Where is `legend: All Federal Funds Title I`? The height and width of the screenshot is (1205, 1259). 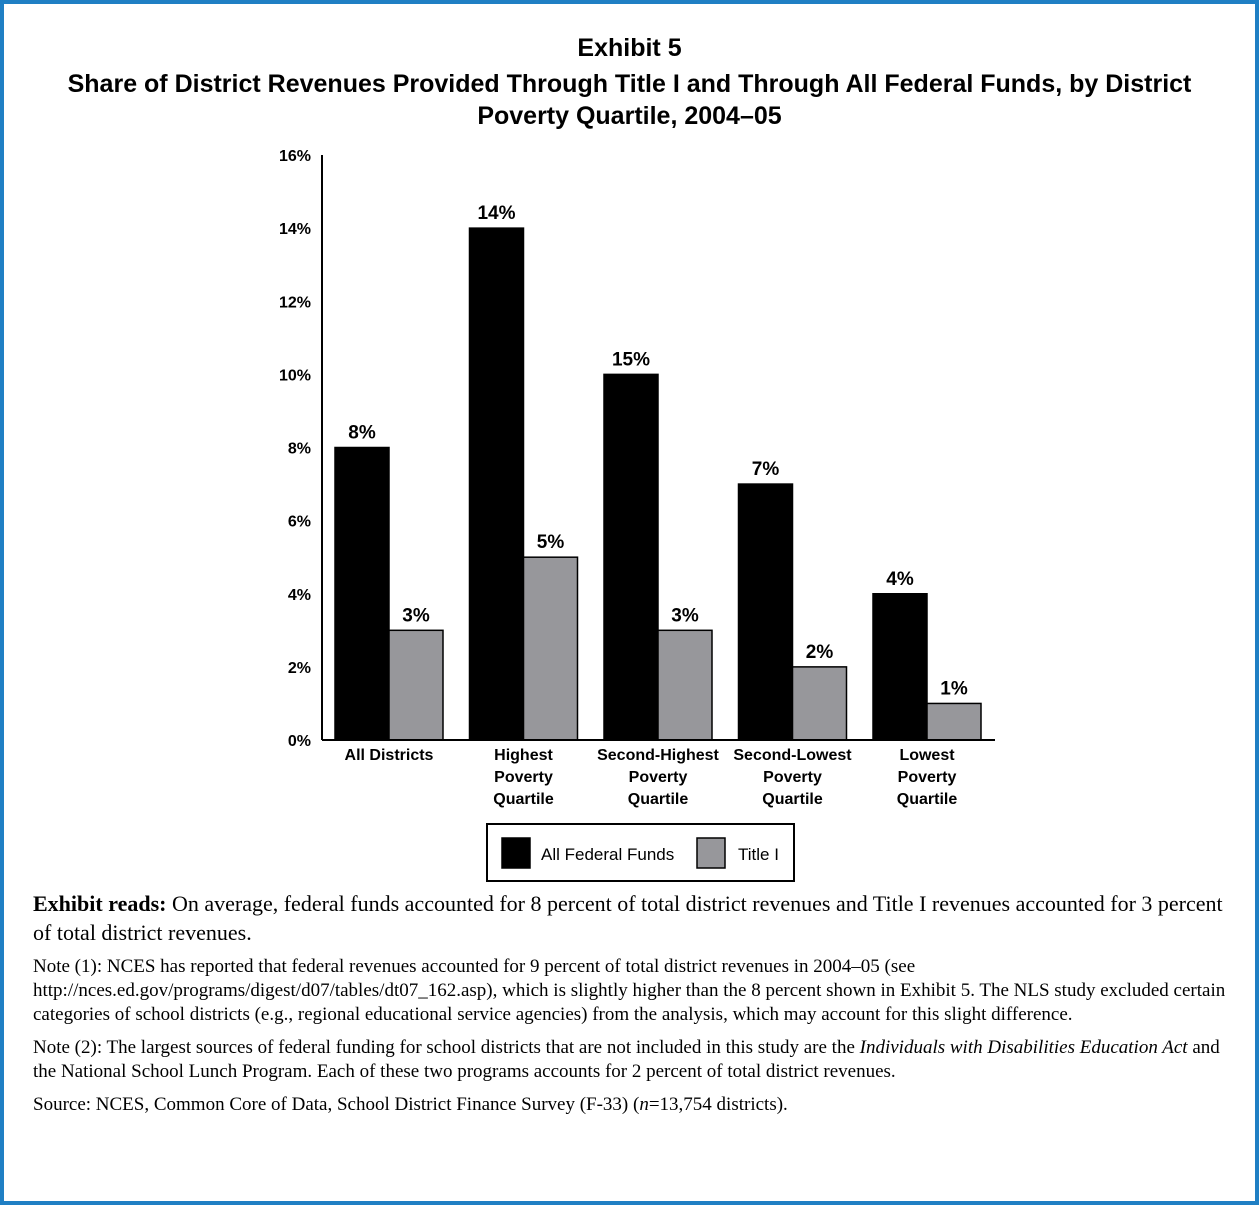 legend: All Federal Funds Title I is located at coordinates (640, 852).